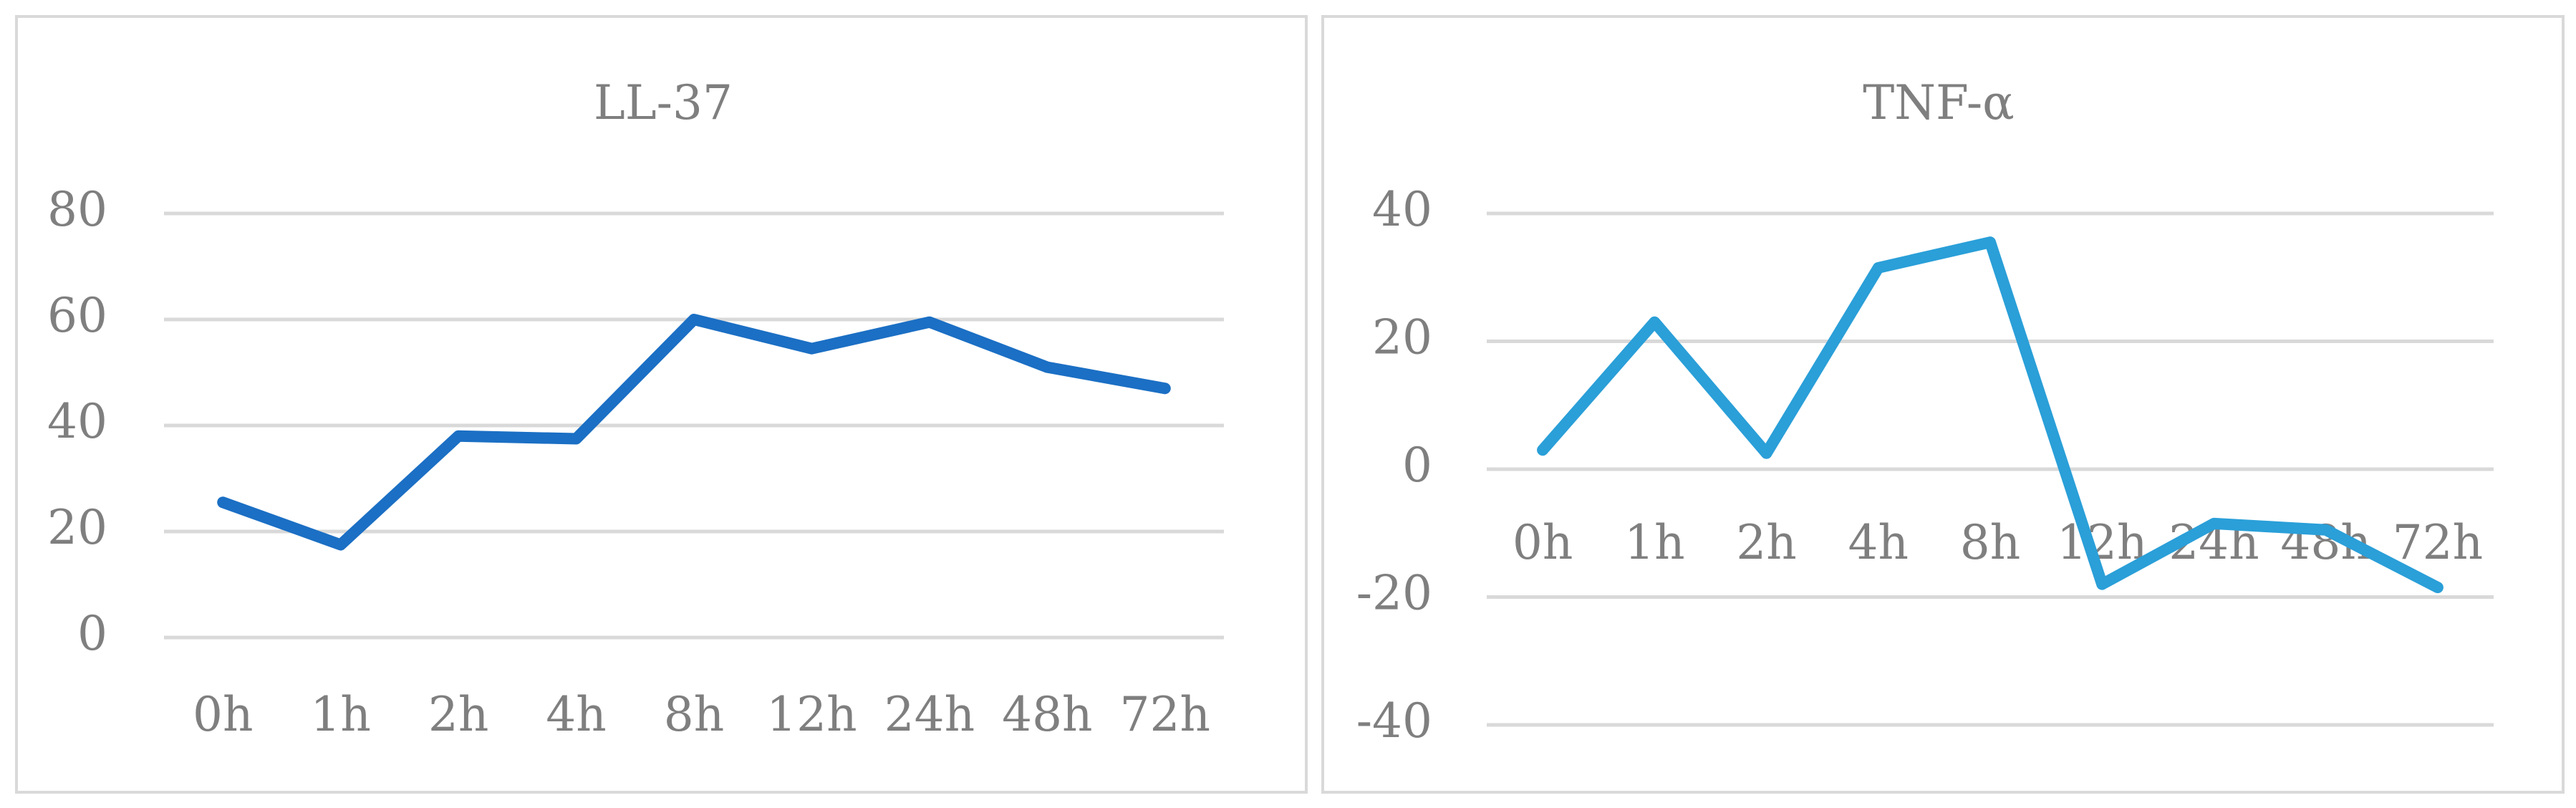 The image size is (2576, 808). I want to click on x-tick-label: 24h, so click(929, 714).